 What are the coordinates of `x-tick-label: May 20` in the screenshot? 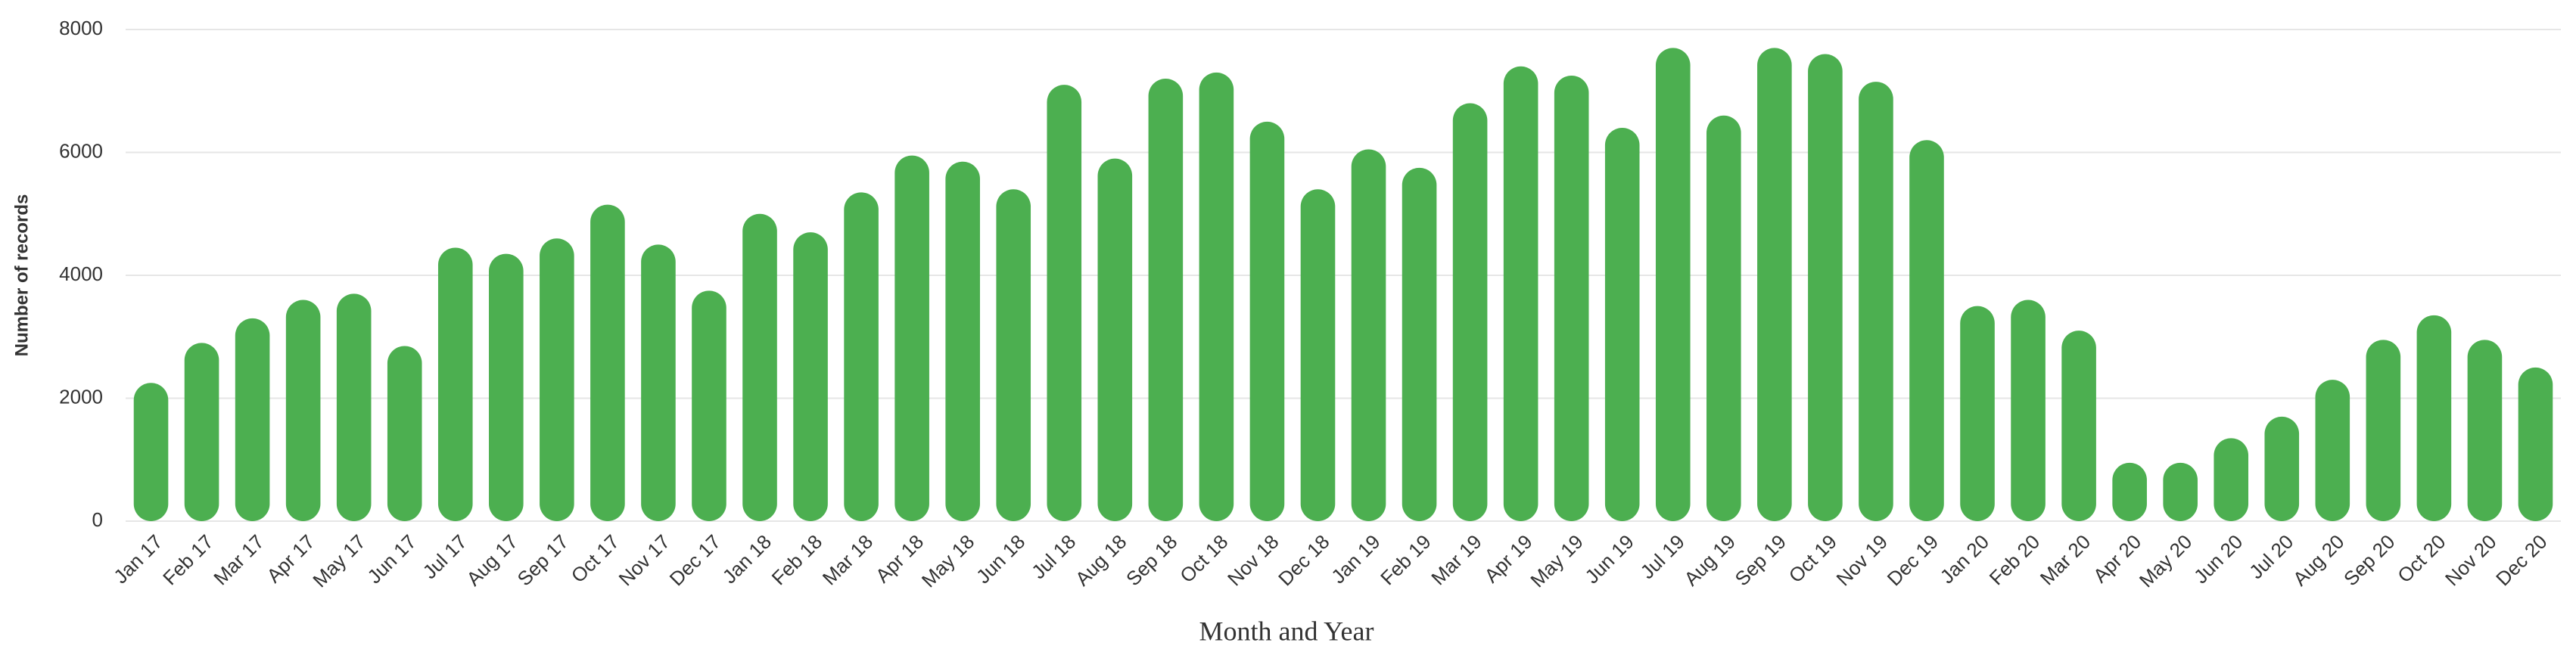 It's located at (2166, 561).